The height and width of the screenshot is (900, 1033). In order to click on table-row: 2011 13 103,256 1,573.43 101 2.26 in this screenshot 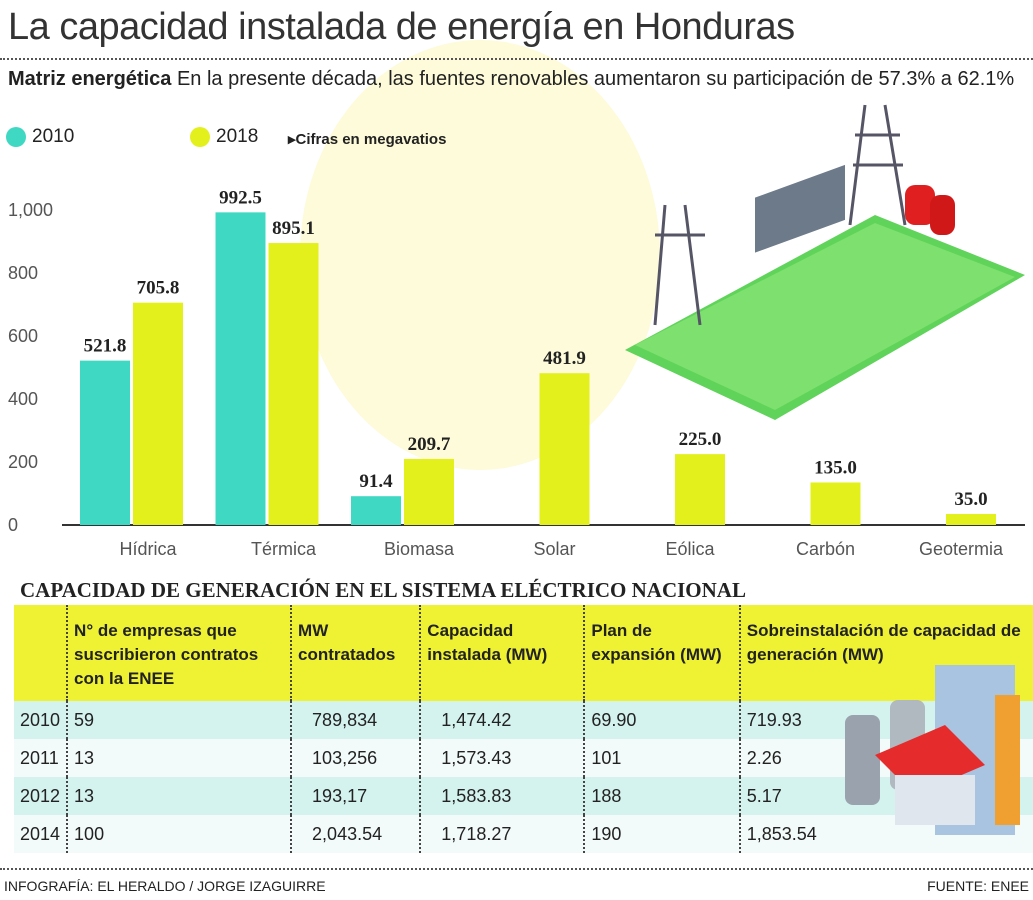, I will do `click(523, 758)`.